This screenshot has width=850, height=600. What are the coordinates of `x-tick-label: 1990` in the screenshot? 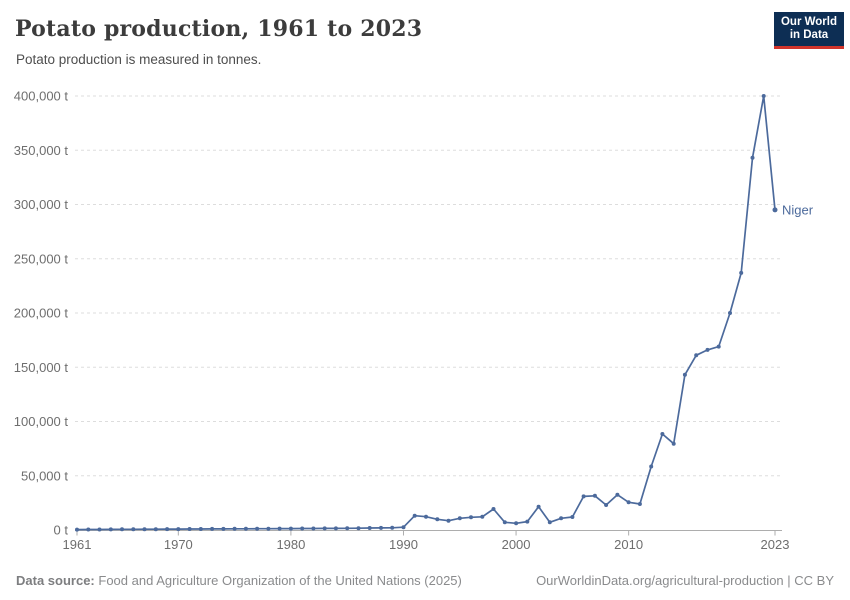 It's located at (403, 544).